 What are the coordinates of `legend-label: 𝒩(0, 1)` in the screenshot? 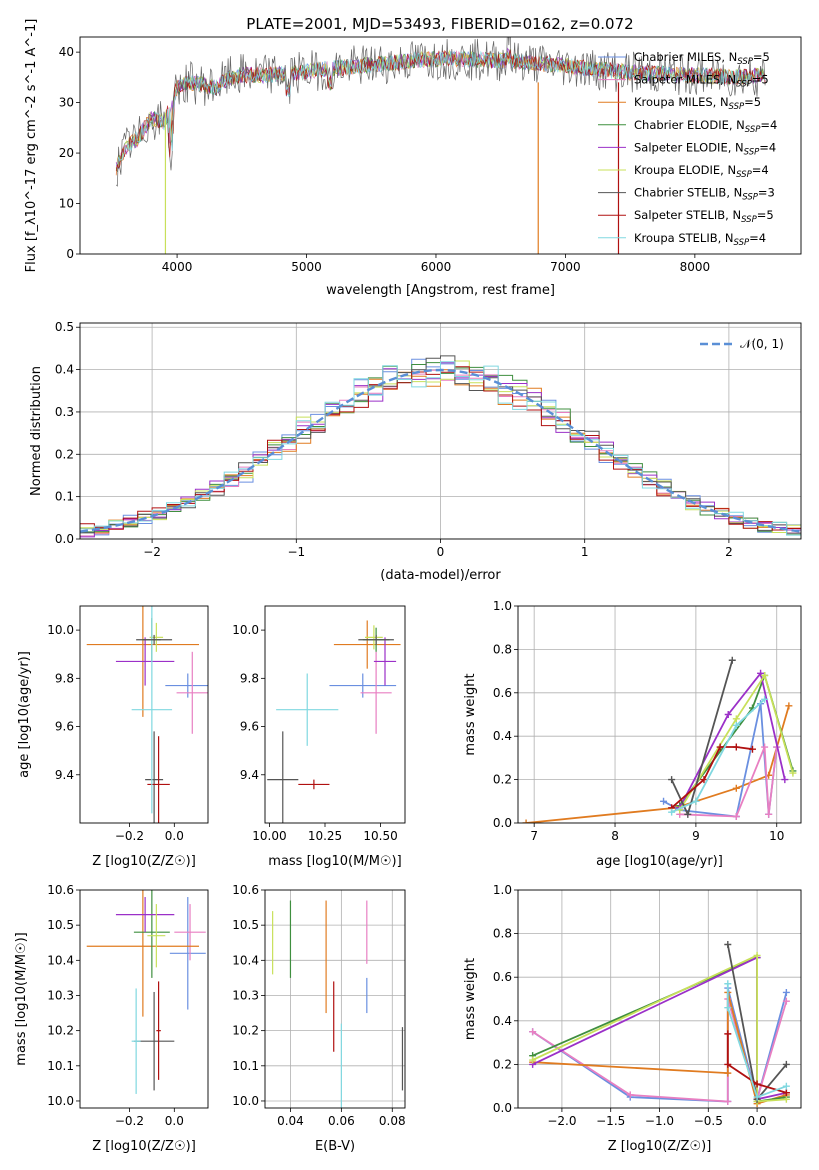 It's located at (762, 344).